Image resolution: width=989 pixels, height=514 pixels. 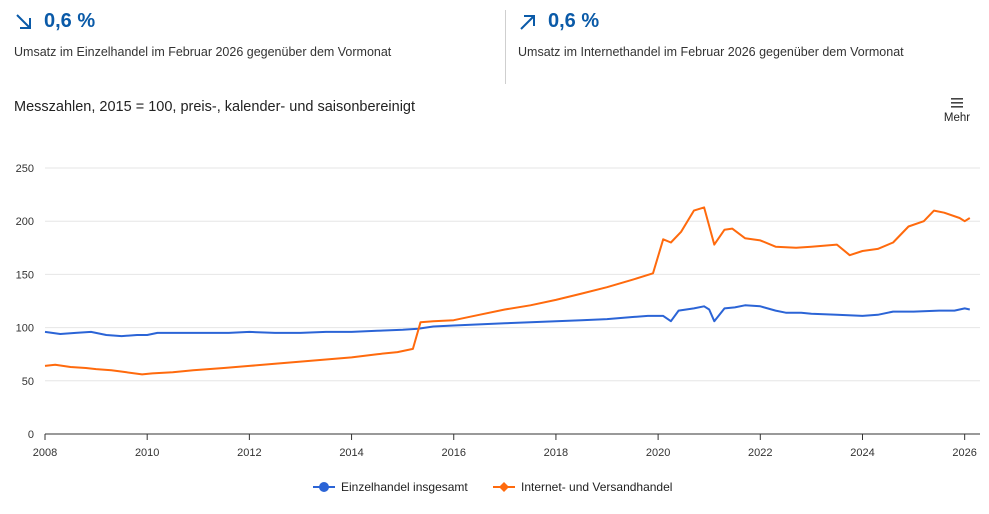 I want to click on x-tick-label: 2008, so click(x=45, y=453).